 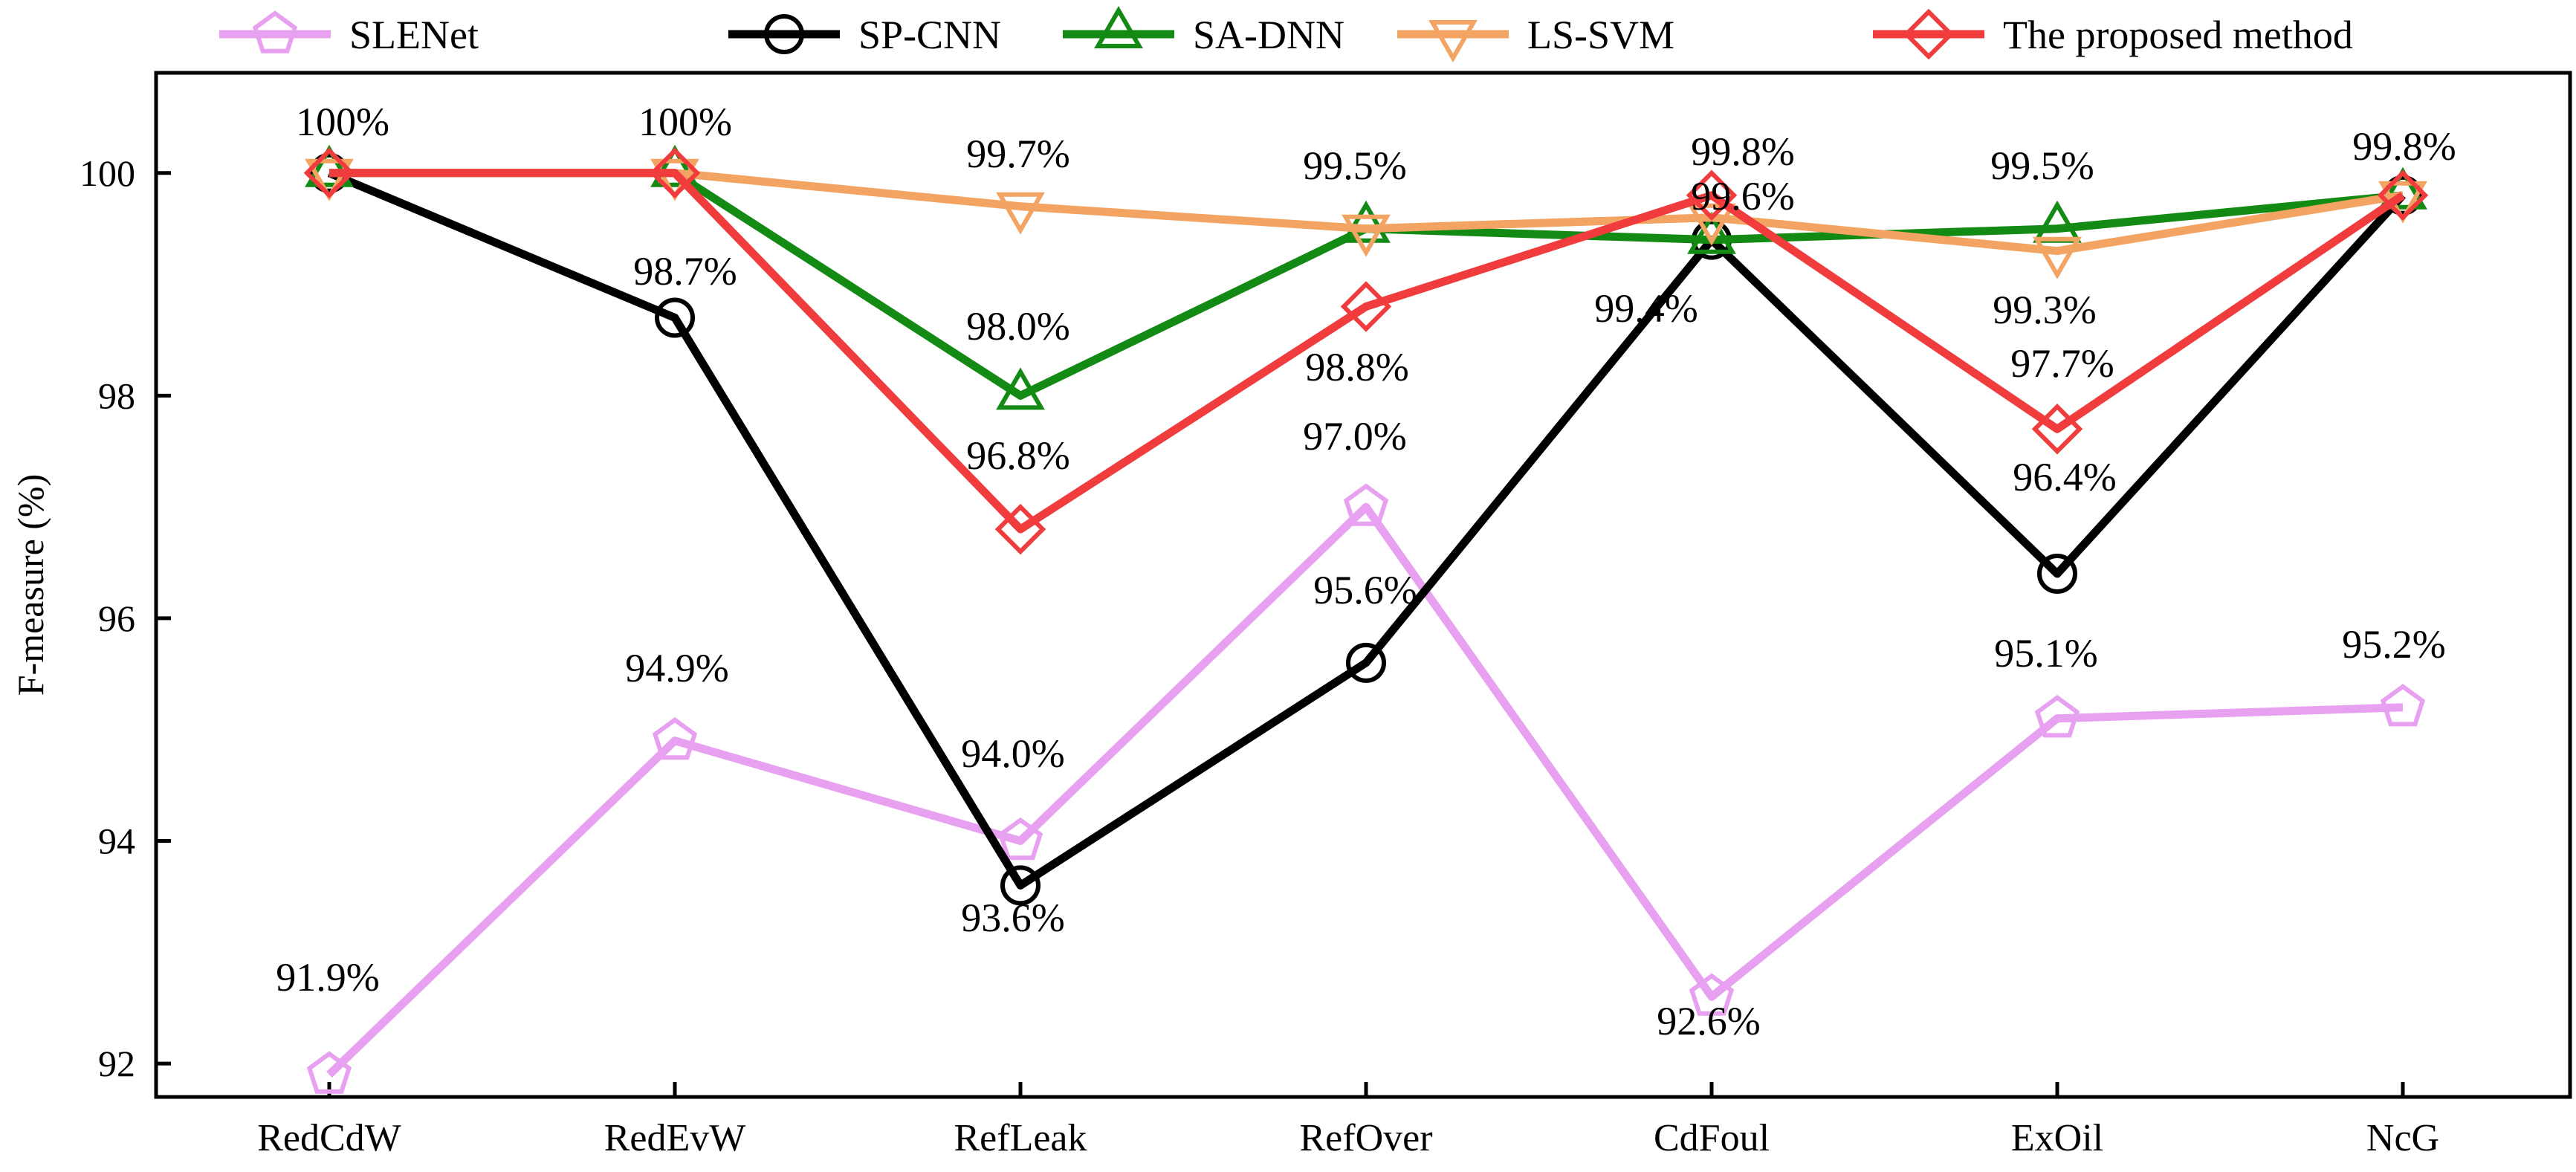 What do you see at coordinates (1017, 154) in the screenshot?
I see `data-label: 99.7%` at bounding box center [1017, 154].